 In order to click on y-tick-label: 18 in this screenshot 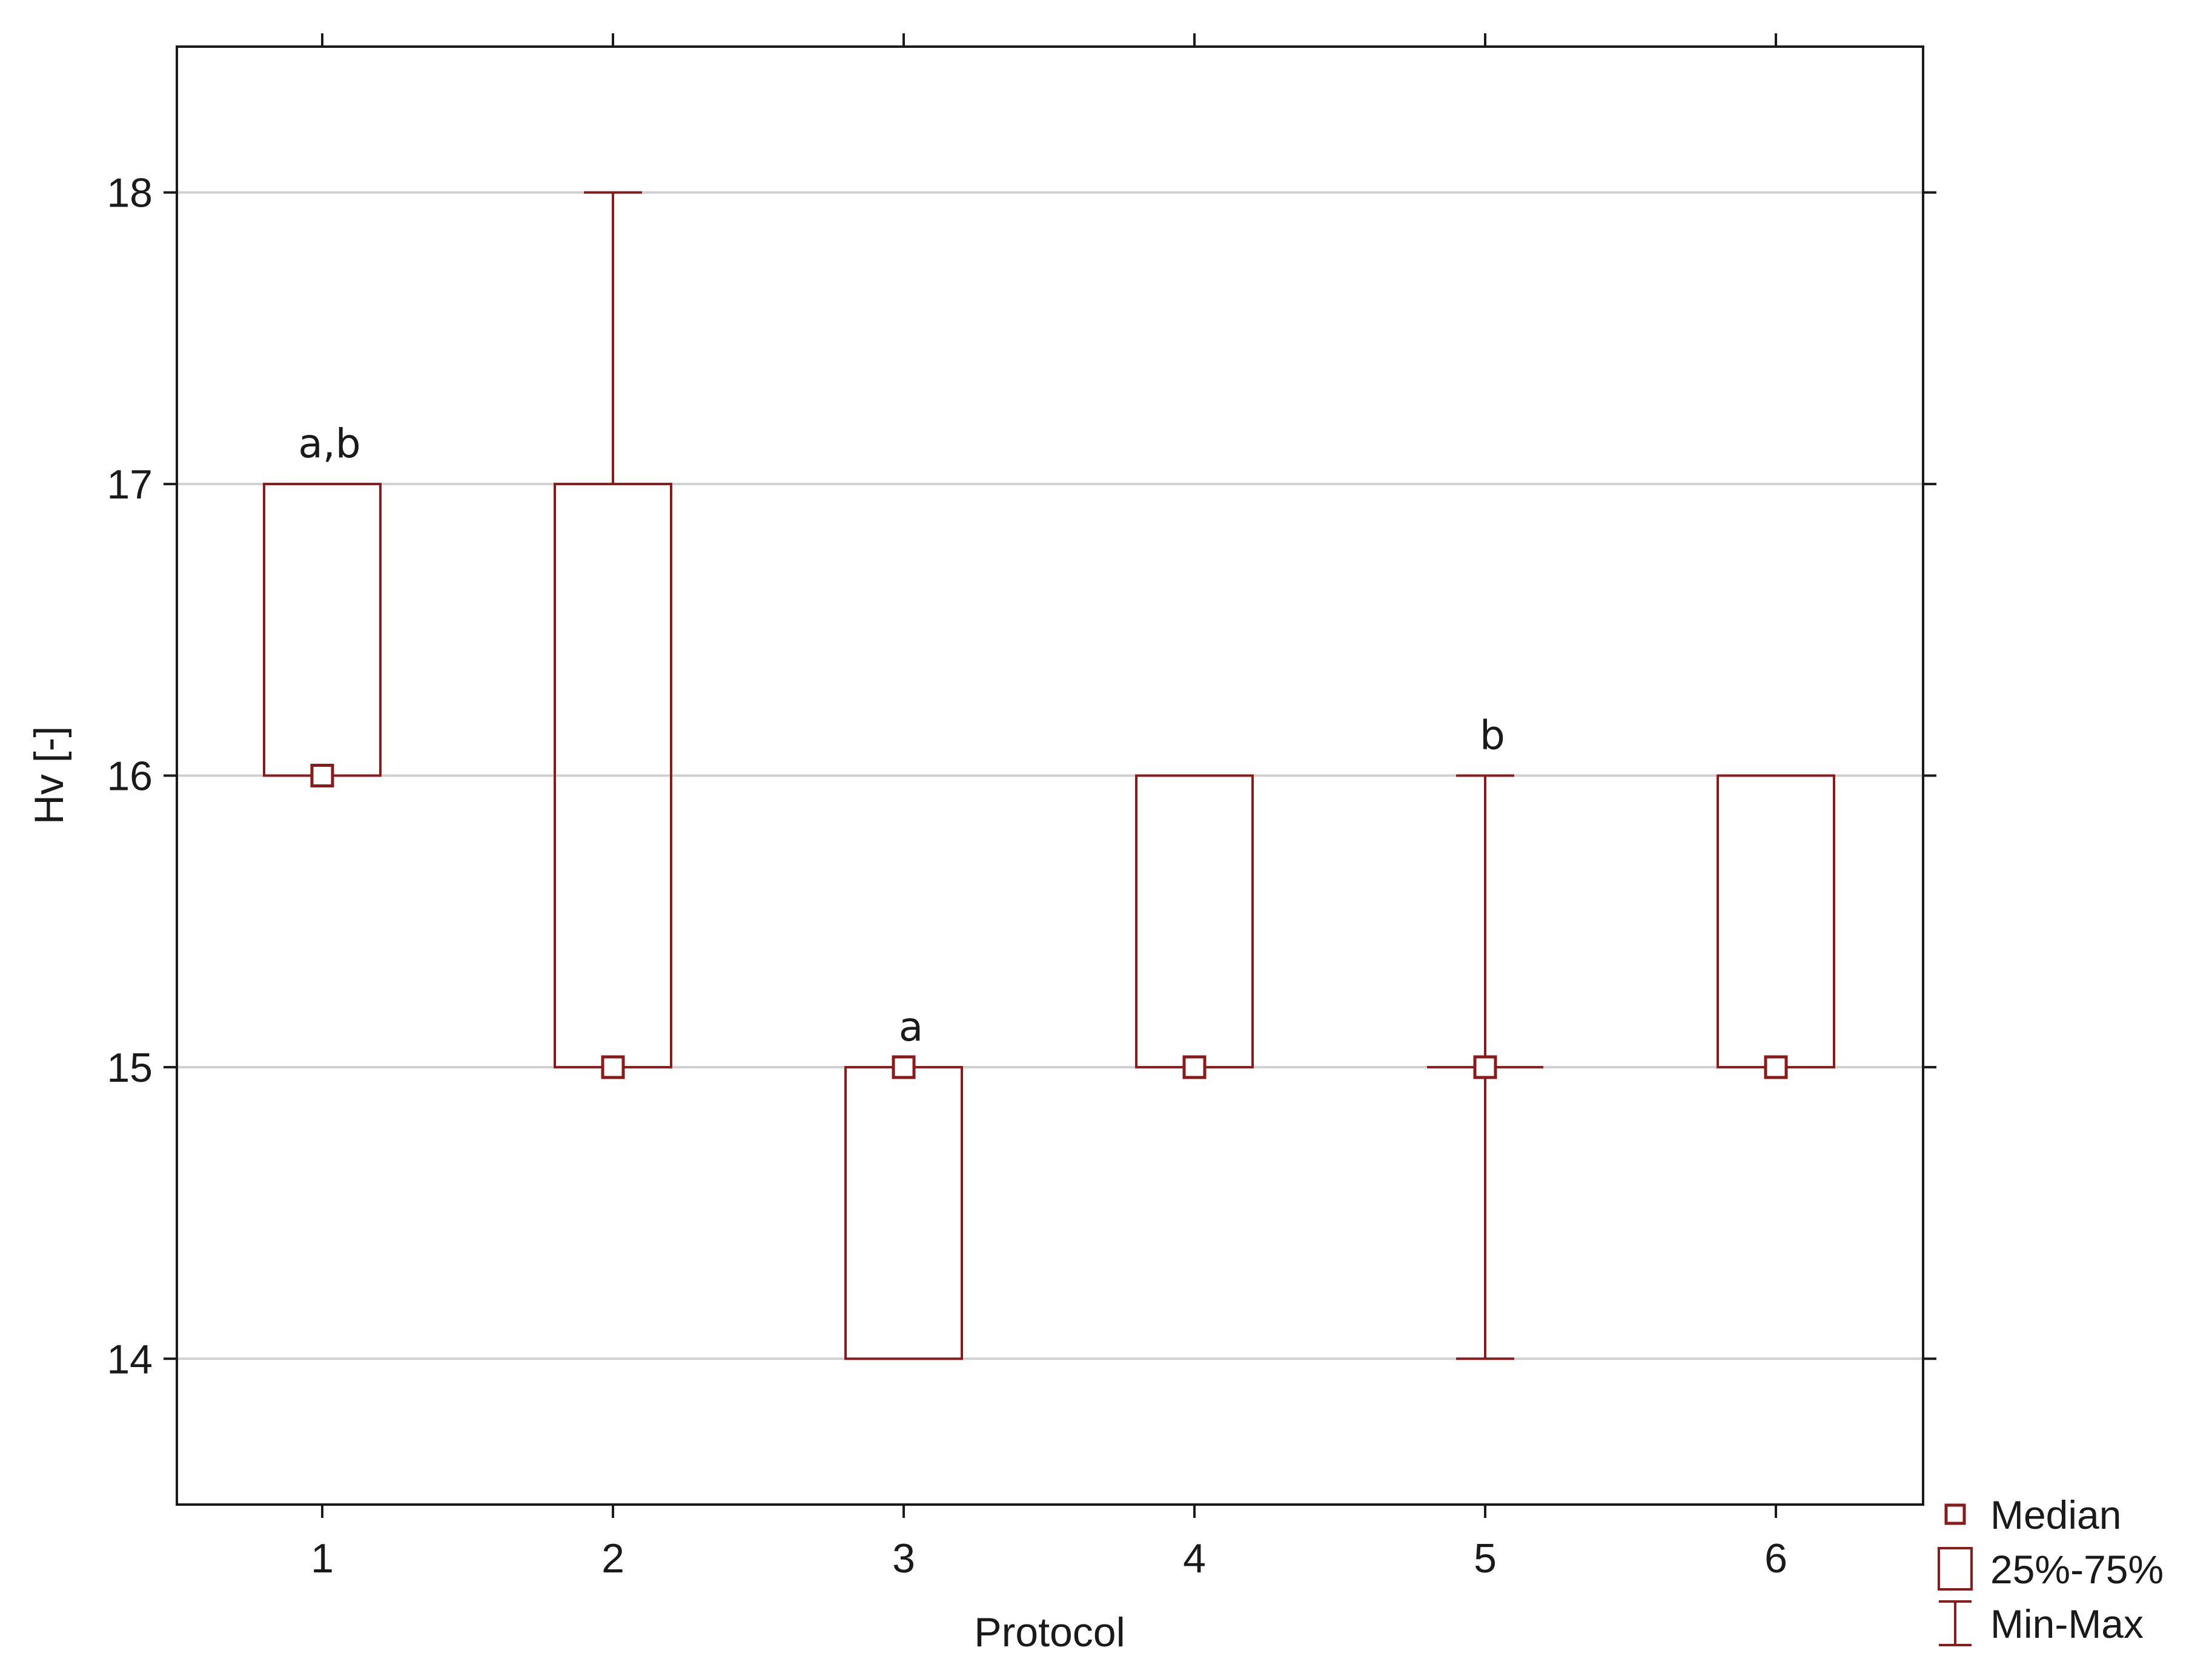, I will do `click(130, 193)`.